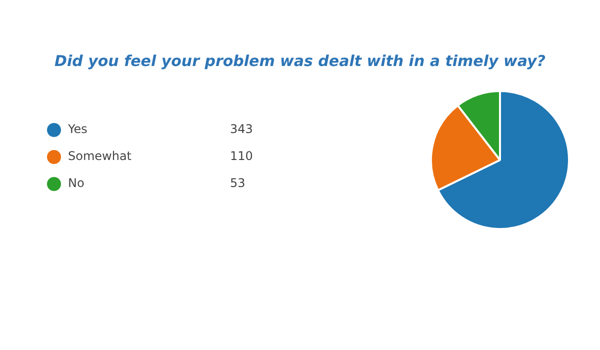 Image resolution: width=600 pixels, height=350 pixels. Describe the element at coordinates (300, 61) in the screenshot. I see `chart-title: Did you feel your problem was dealt with in a timely way?` at that location.